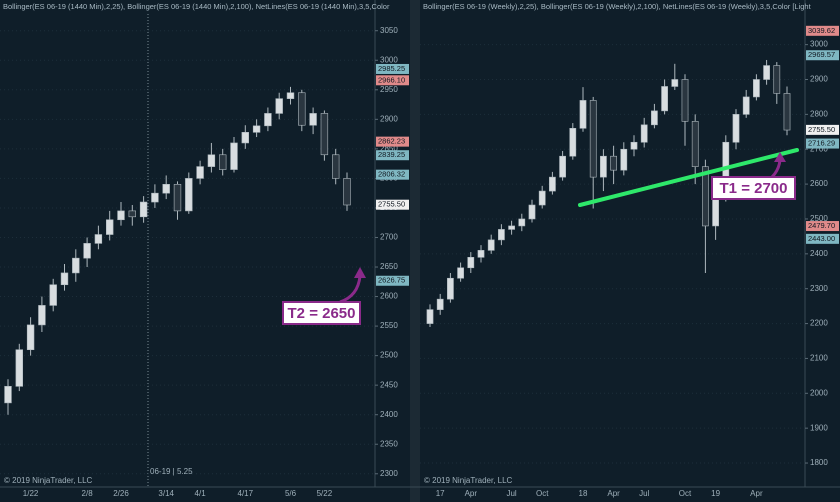  Describe the element at coordinates (819, 113) in the screenshot. I see `y-tick-label: 2800` at that location.